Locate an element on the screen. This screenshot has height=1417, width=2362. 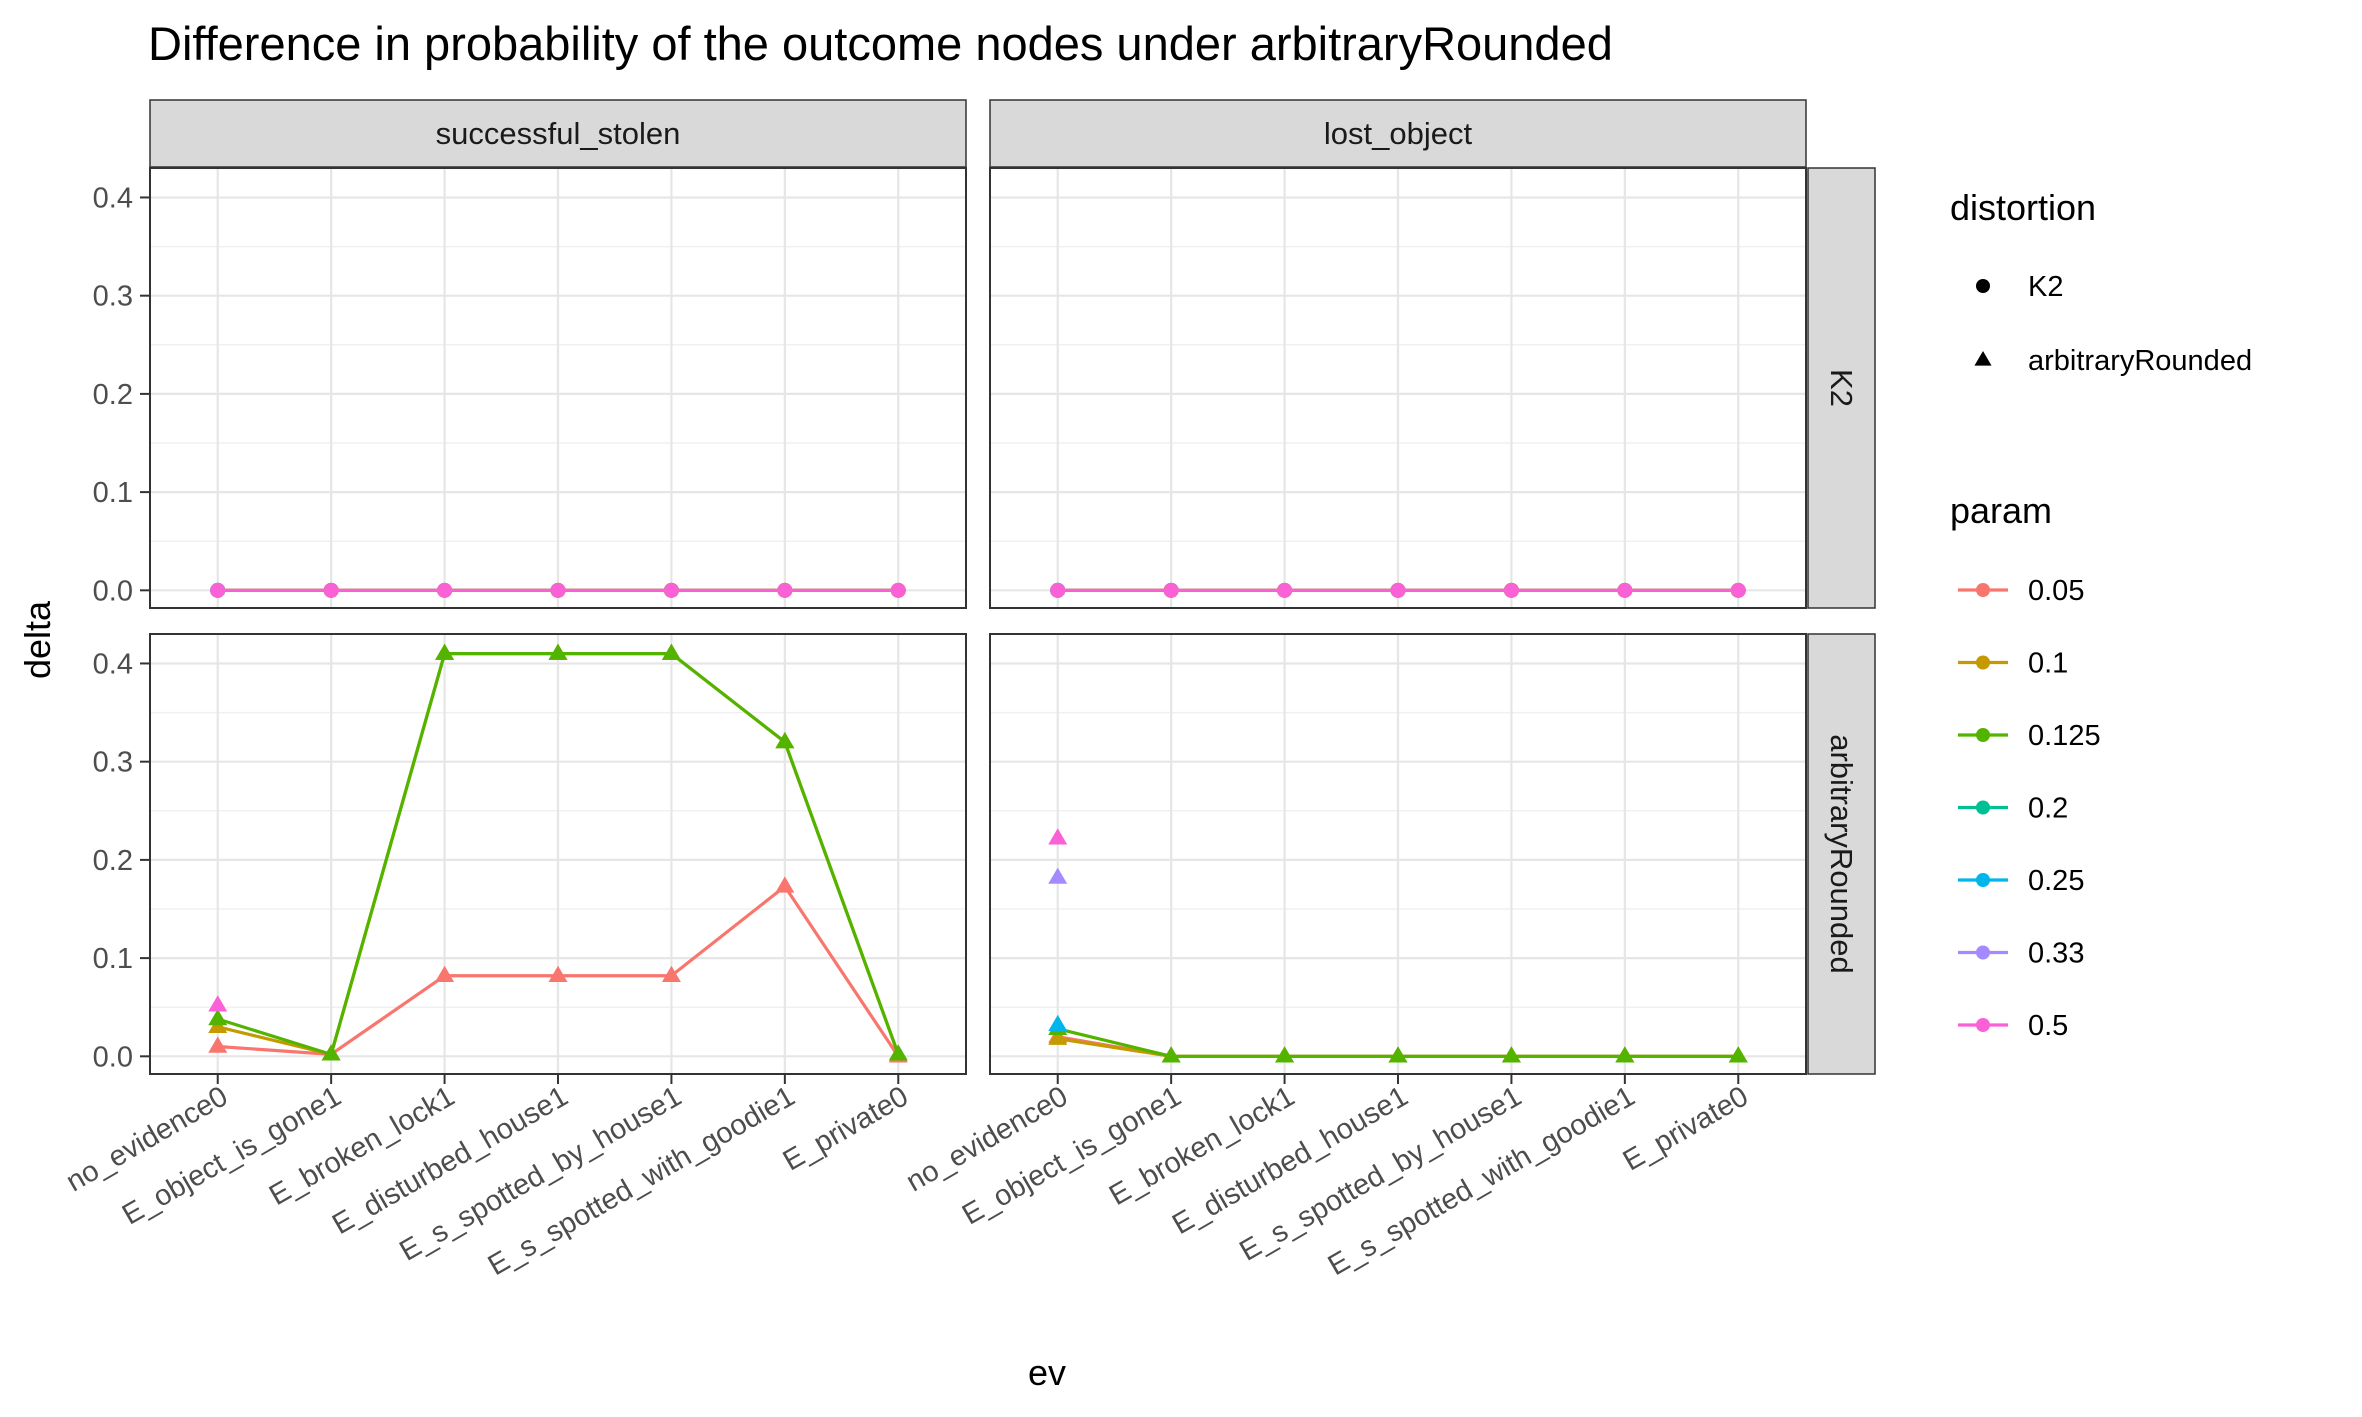
legend-key-circle is located at coordinates (1983, 286).